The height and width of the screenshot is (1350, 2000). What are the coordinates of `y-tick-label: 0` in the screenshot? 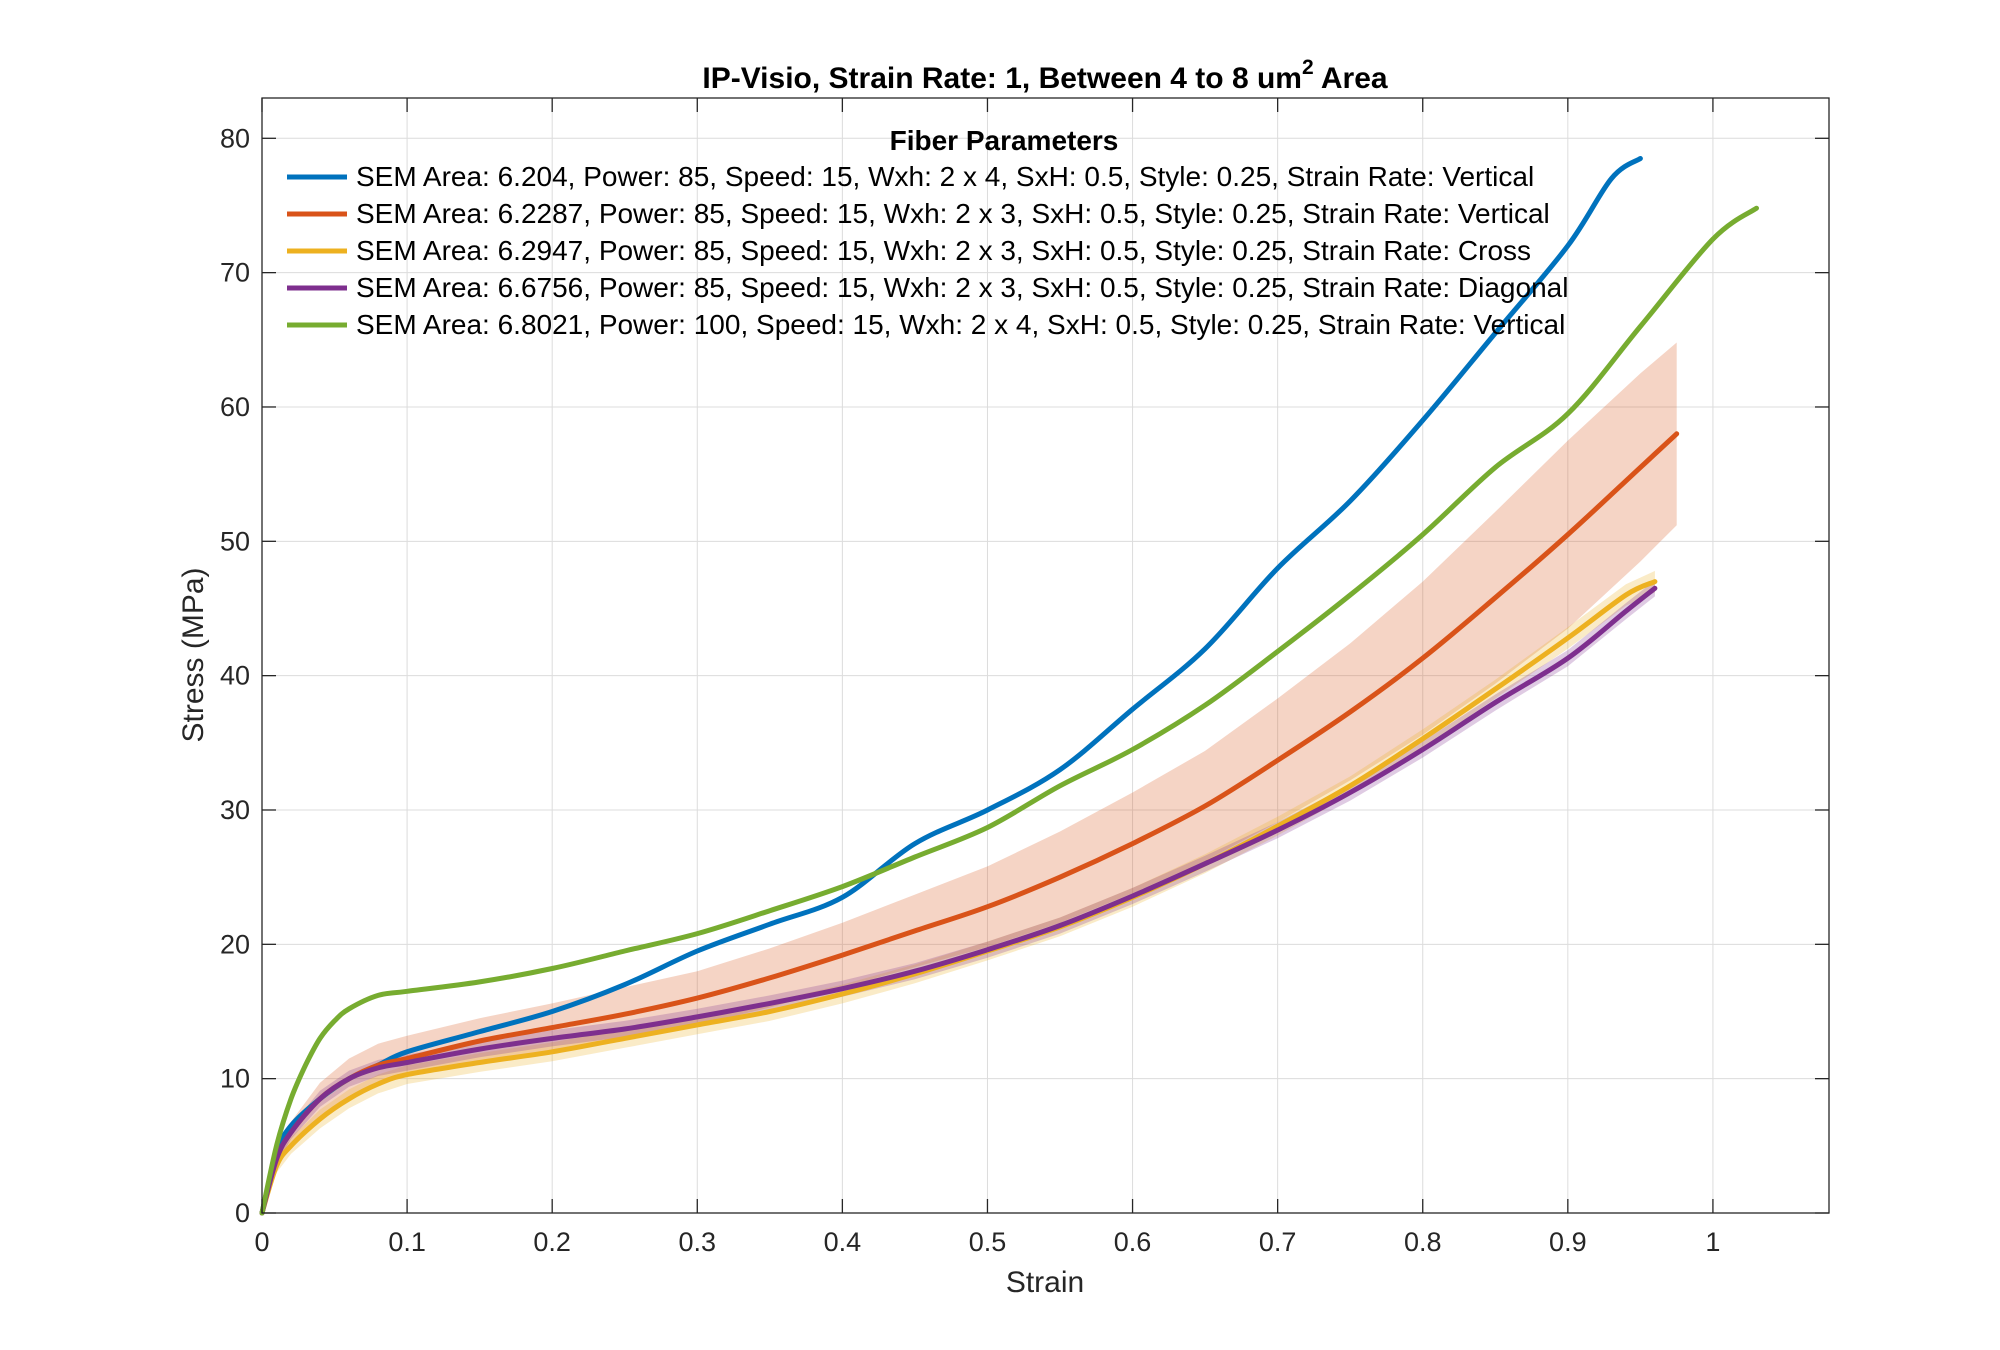 It's located at (242, 1213).